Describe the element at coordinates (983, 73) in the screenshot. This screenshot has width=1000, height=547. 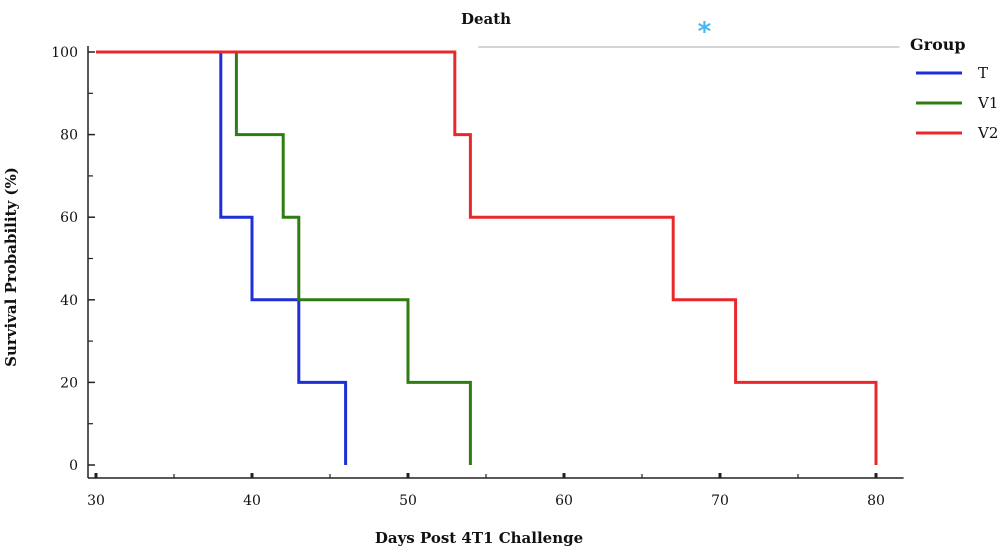
I see `legend-label-t: T` at that location.